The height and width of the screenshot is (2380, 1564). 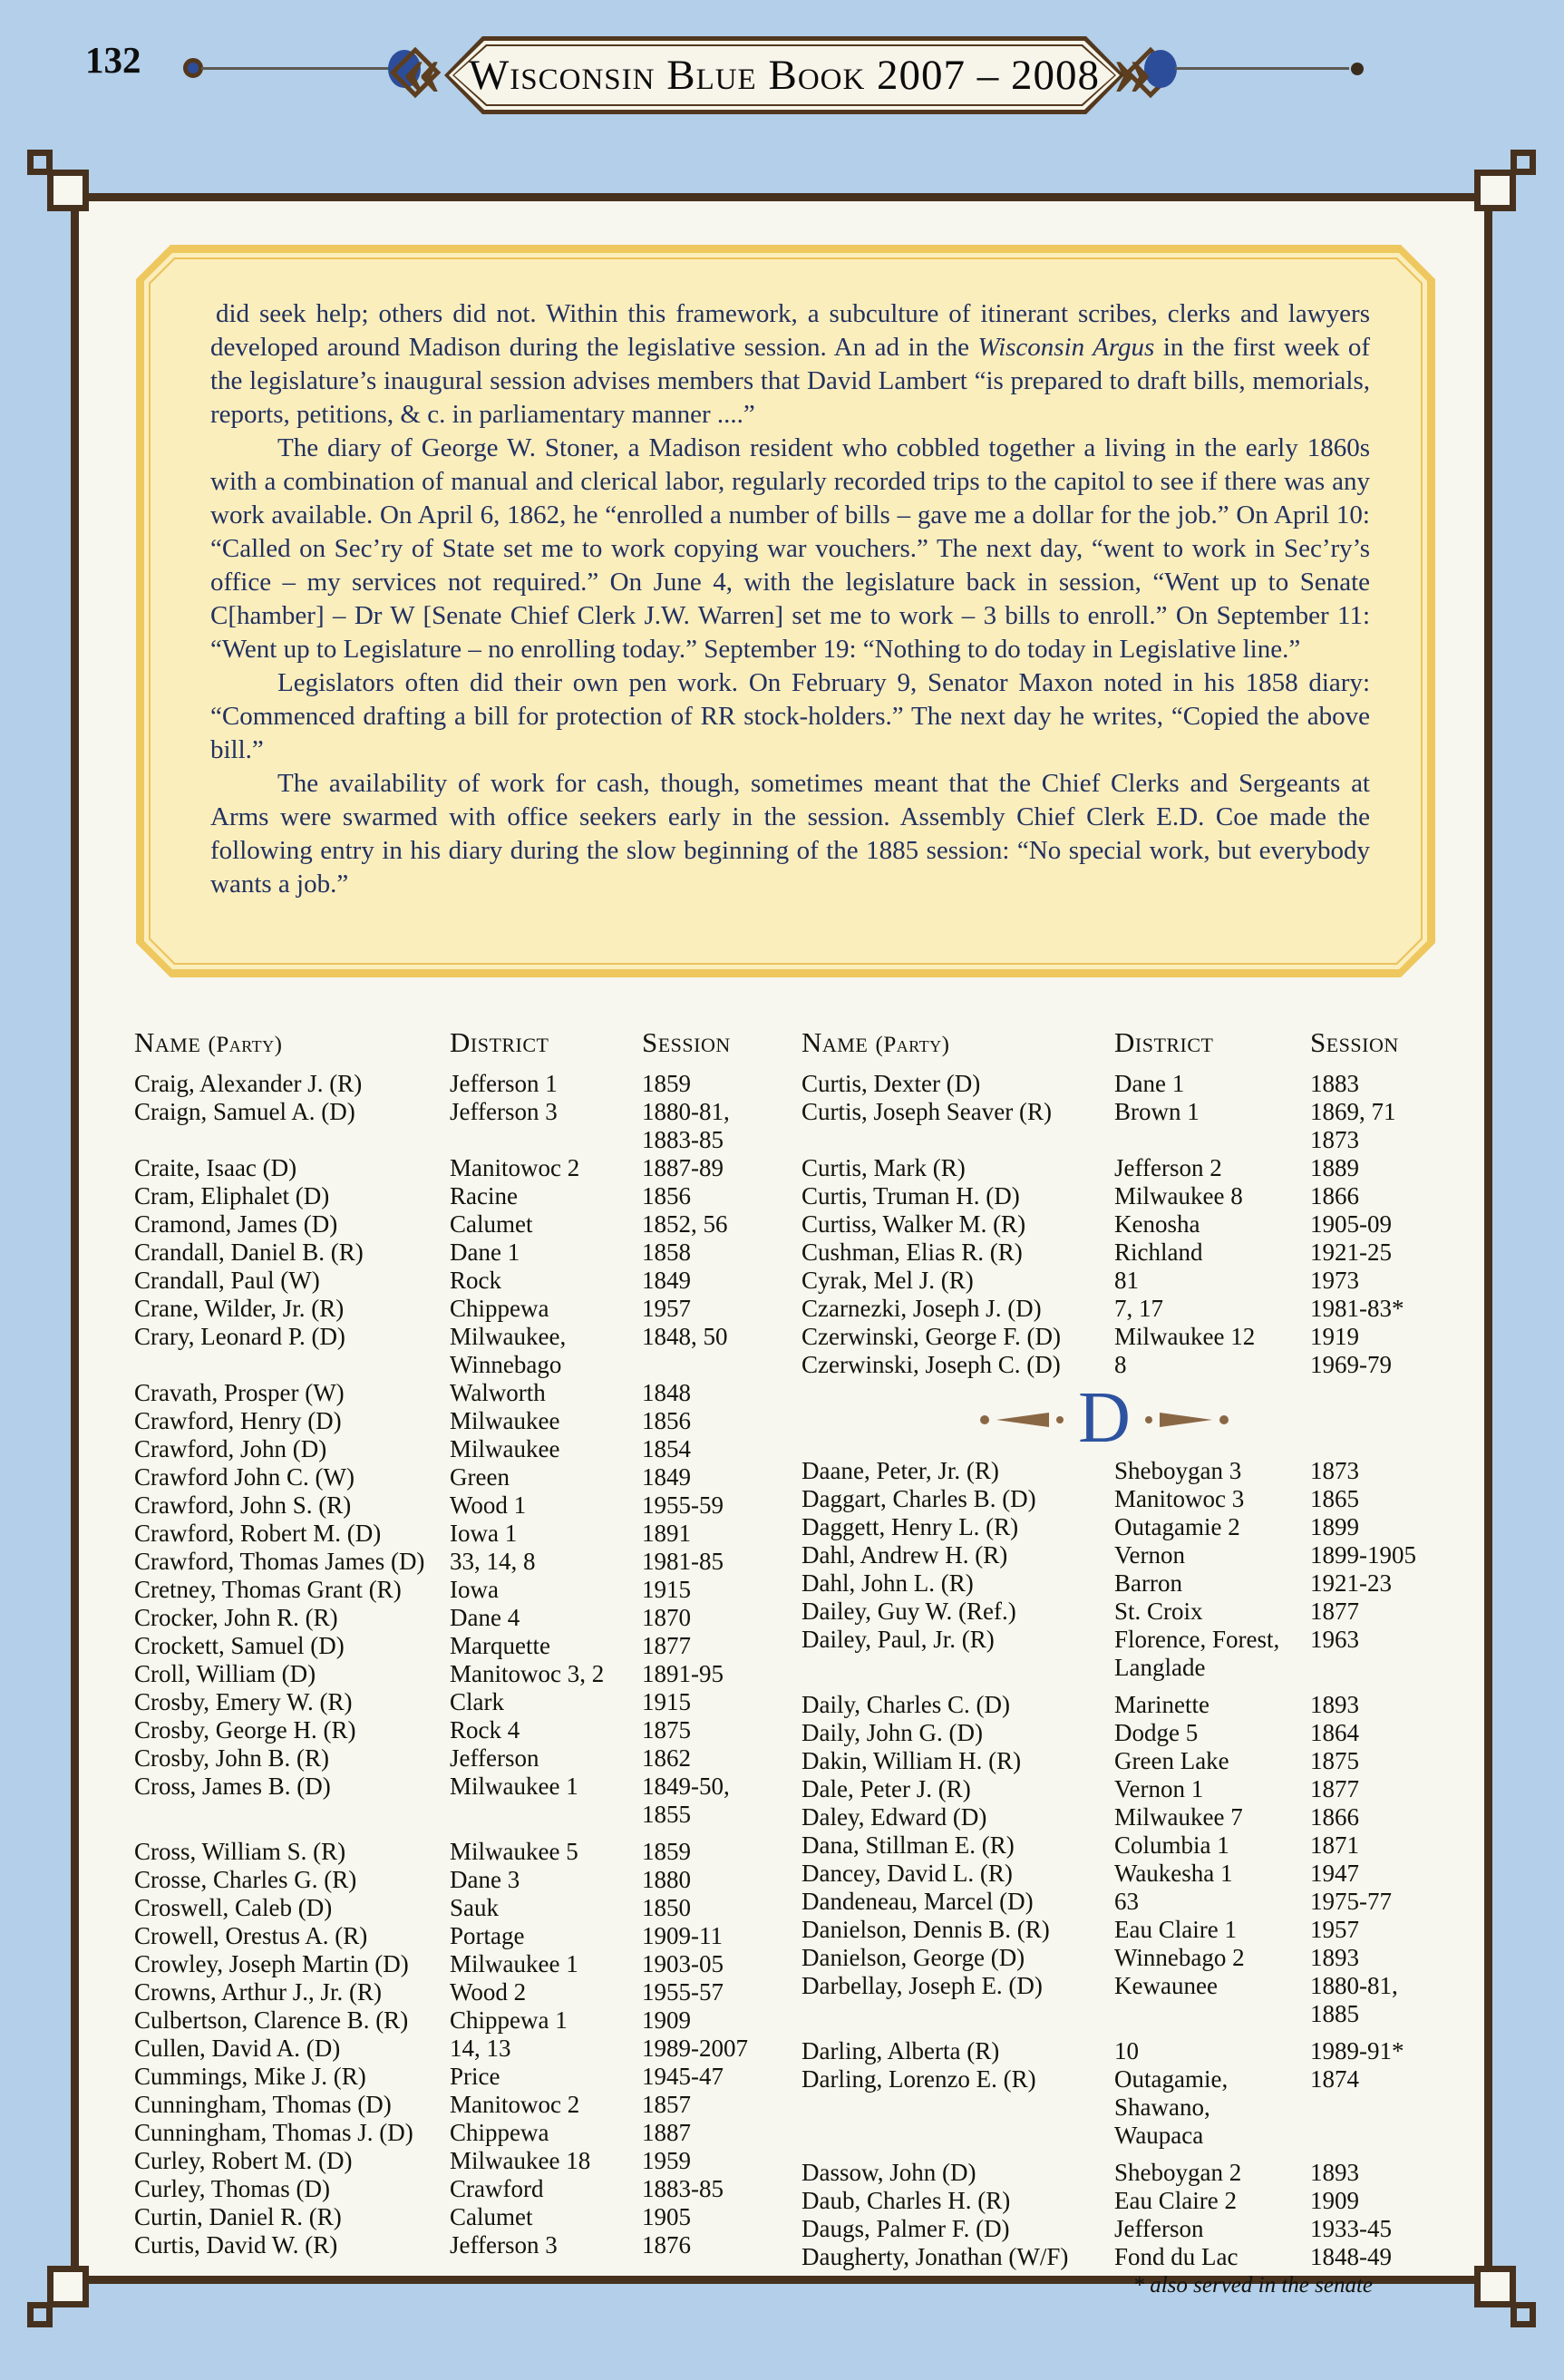 I want to click on cell-name: Cravath, Prosper (W), so click(x=240, y=1392).